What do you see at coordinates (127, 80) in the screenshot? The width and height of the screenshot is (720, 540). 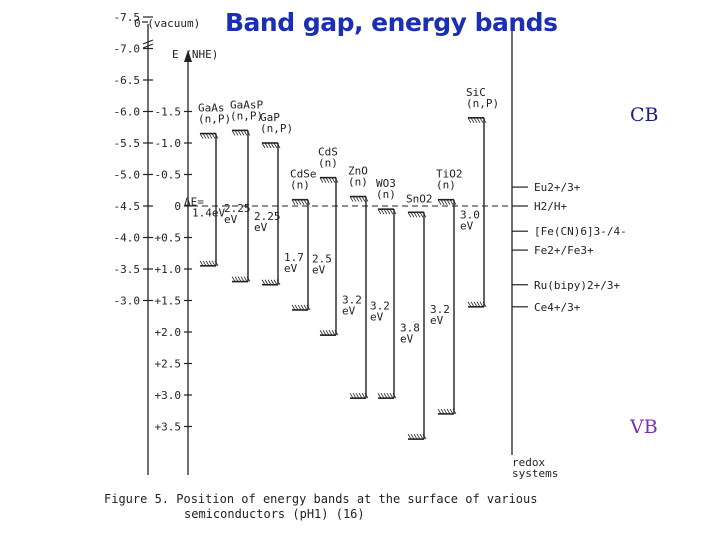 I see `vacuum-tick-label: -6.5` at bounding box center [127, 80].